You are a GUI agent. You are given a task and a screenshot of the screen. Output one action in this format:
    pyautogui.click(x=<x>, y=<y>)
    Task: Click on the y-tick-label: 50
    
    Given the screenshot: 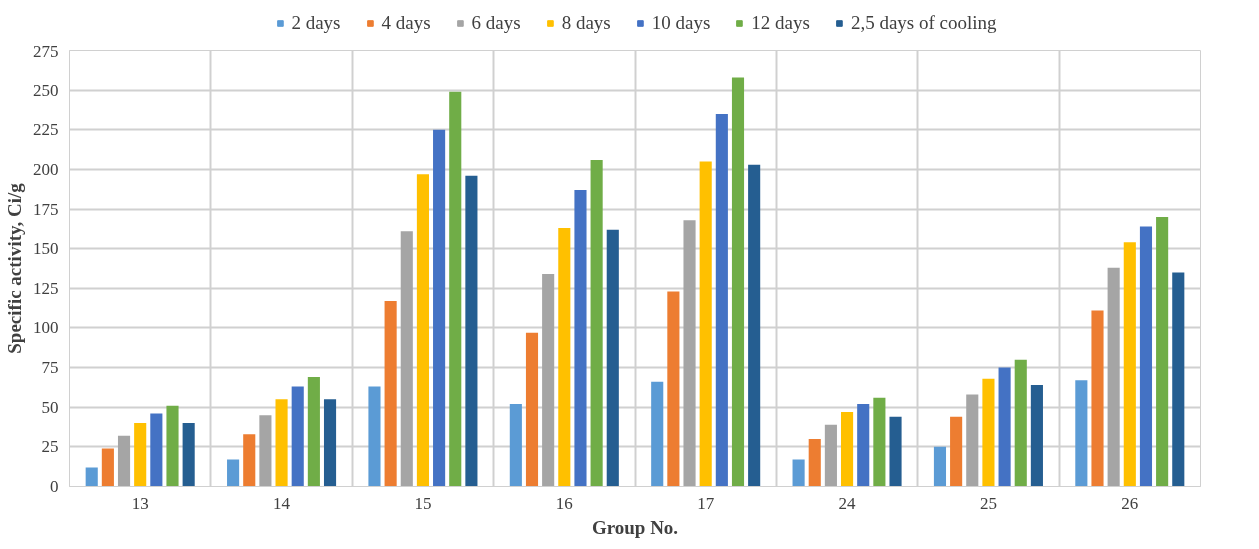 What is the action you would take?
    pyautogui.click(x=50, y=407)
    